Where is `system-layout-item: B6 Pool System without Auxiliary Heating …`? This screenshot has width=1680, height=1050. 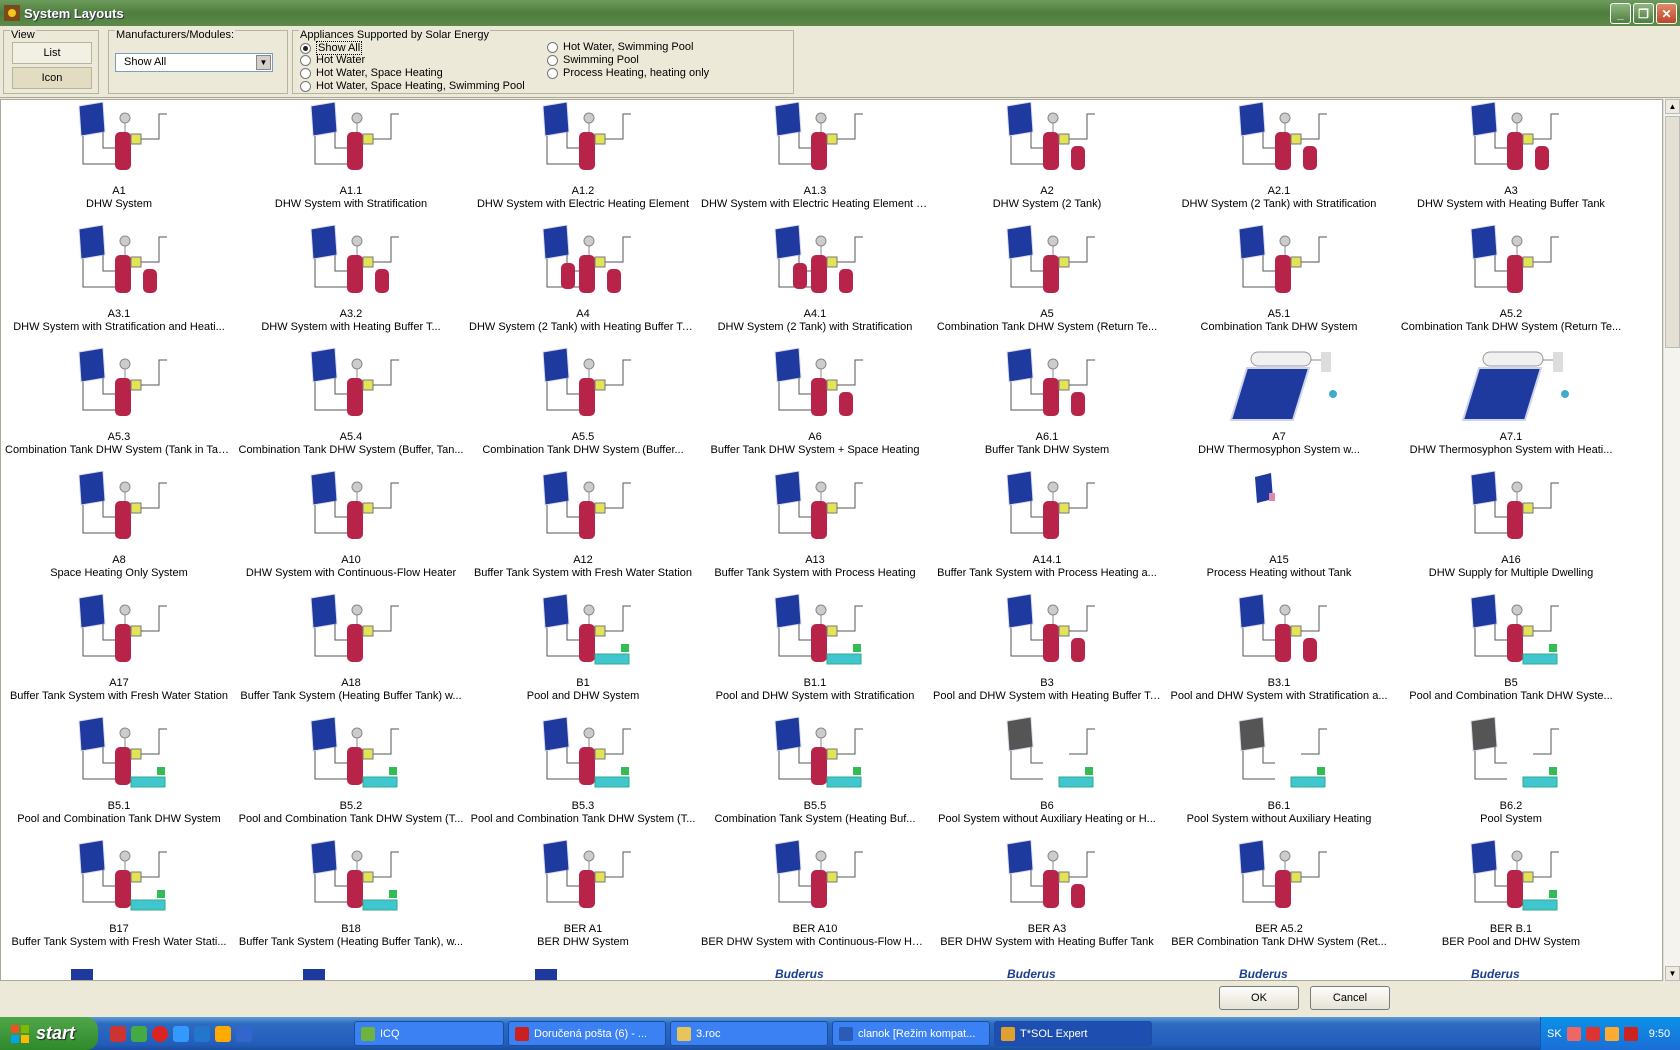
system-layout-item: B6 Pool System without Auxiliary Heating … is located at coordinates (1047, 776).